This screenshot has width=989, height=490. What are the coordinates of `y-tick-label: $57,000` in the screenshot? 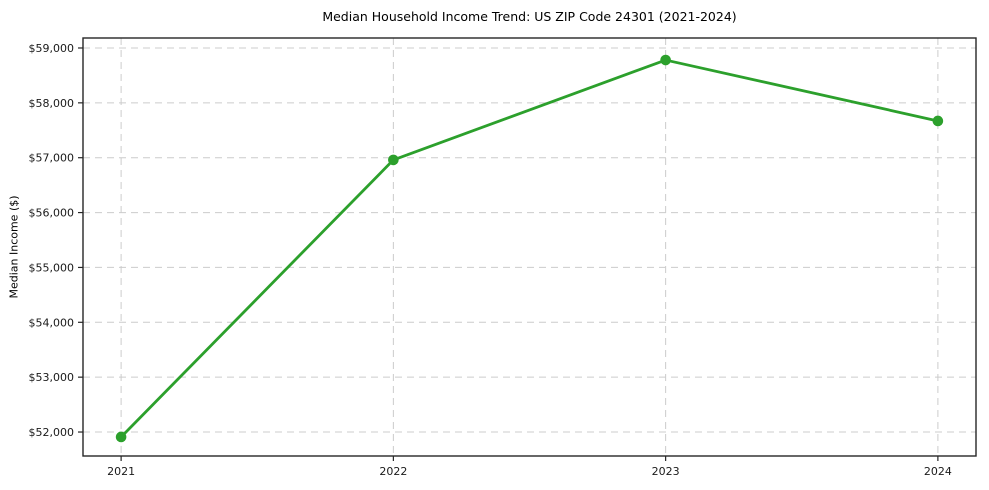 It's located at (52, 158).